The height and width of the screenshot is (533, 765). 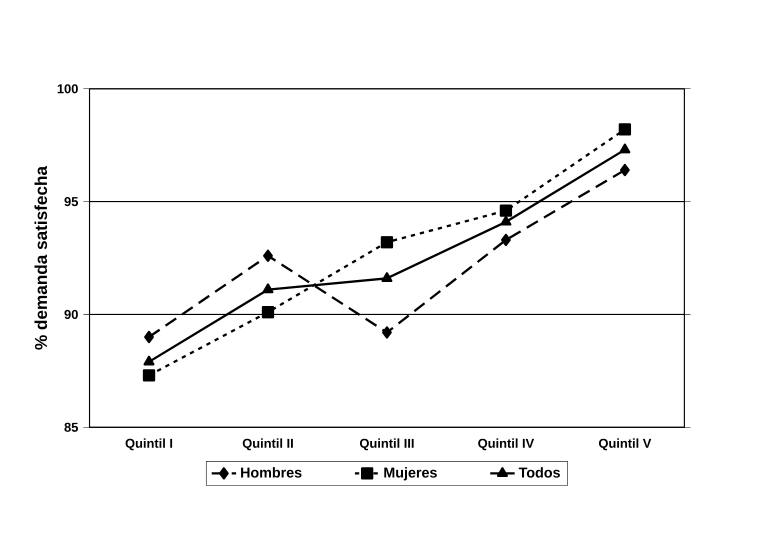 I want to click on y-tick-label: 85, so click(x=71, y=427).